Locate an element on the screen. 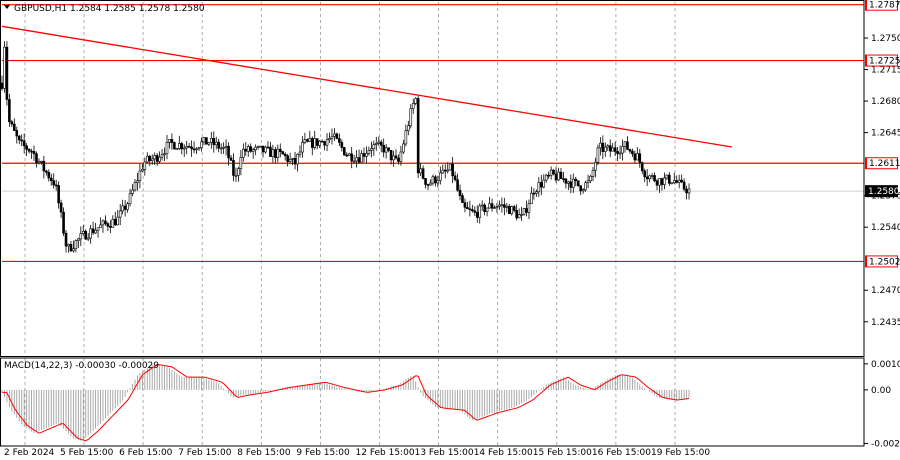 This screenshot has height=460, width=900. x-tick-label: 16 Feb 15:00 is located at coordinates (621, 453).